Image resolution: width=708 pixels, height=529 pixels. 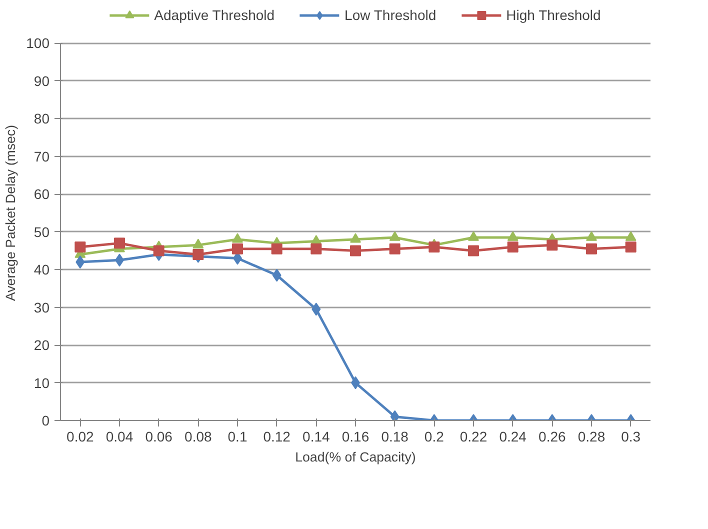 I want to click on x-tick-label: 0.22, so click(x=474, y=436).